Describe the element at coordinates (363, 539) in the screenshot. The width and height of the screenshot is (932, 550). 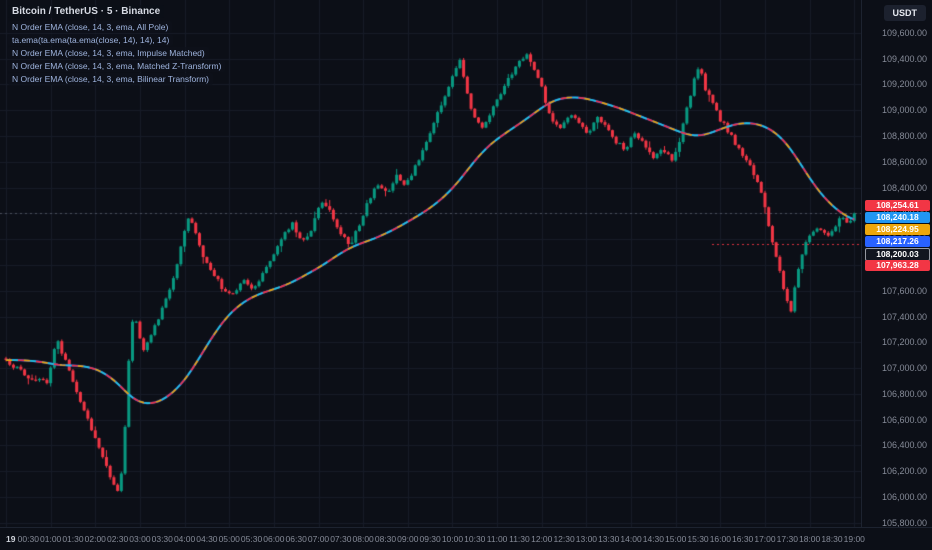
I see `time-axis-label: 08:00` at that location.